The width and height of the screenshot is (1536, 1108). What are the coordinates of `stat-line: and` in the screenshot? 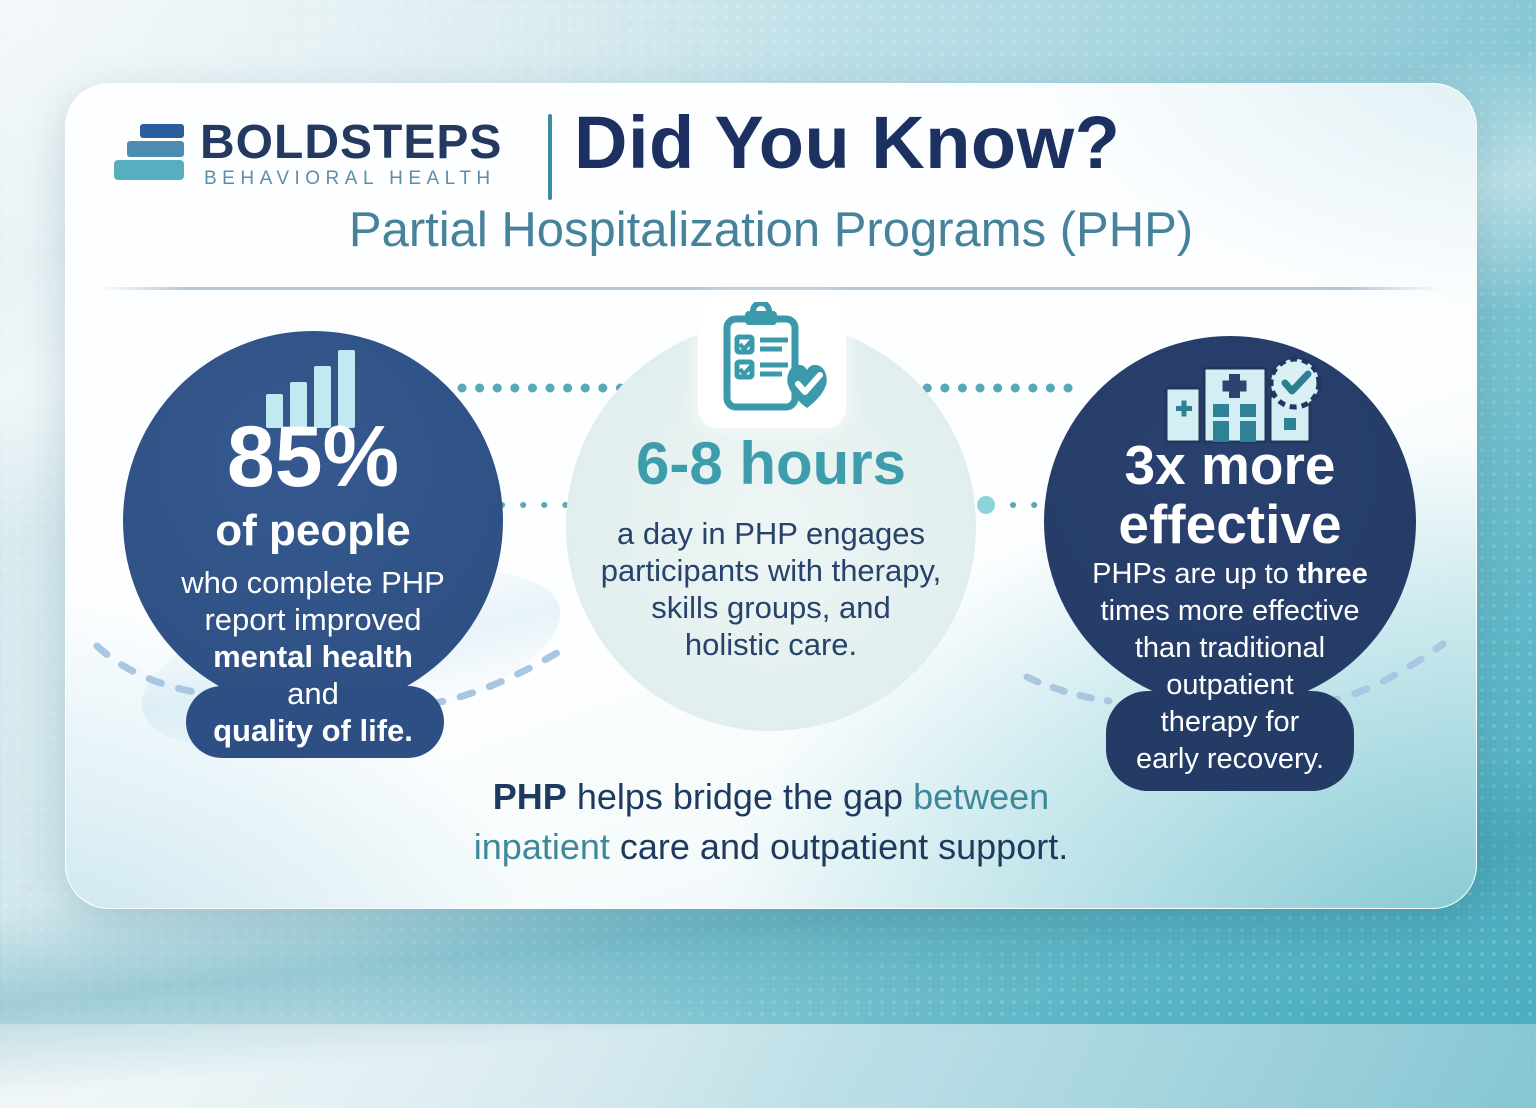 It's located at (313, 693).